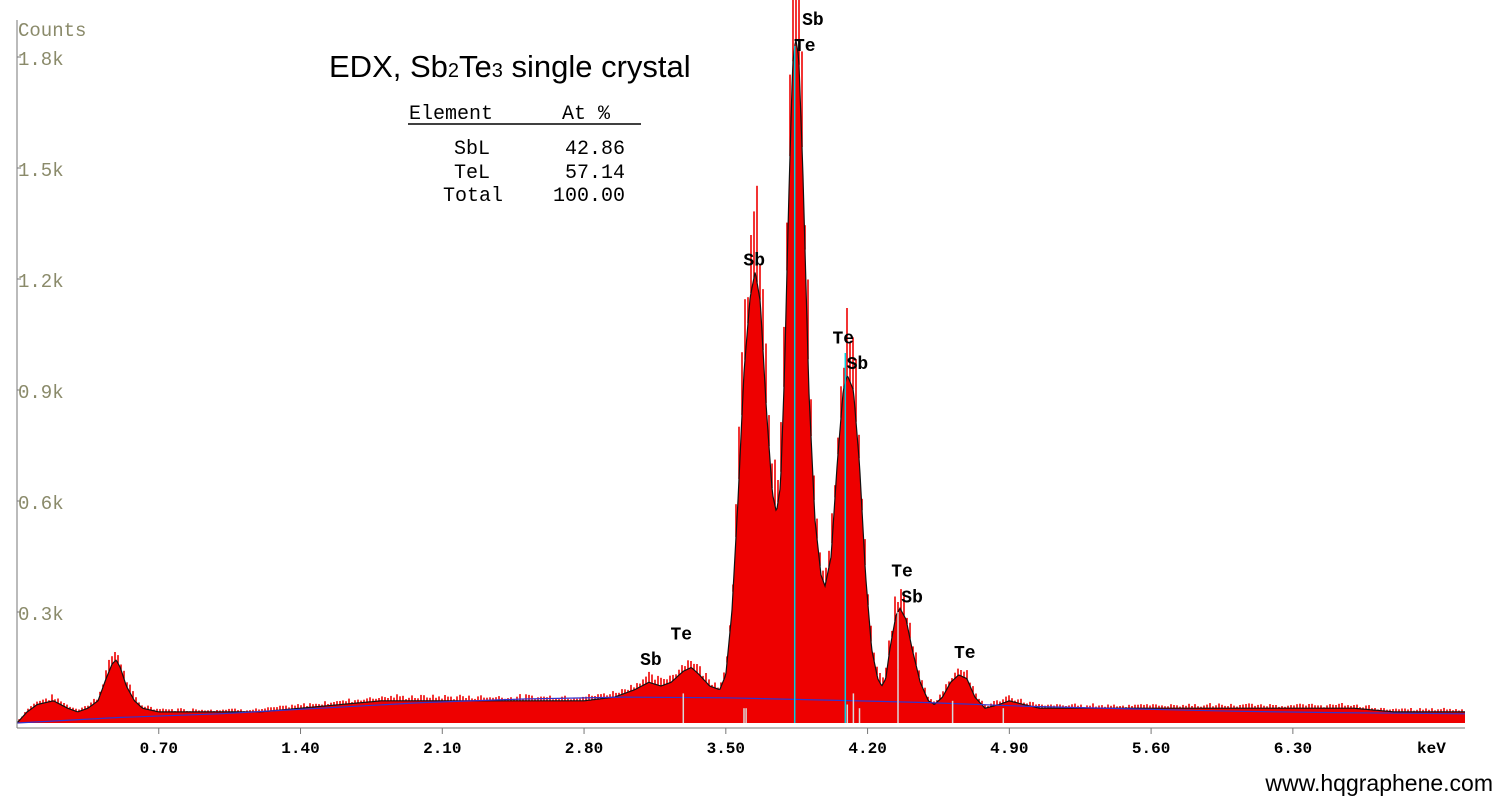  I want to click on title-sub2: 3, so click(497, 71).